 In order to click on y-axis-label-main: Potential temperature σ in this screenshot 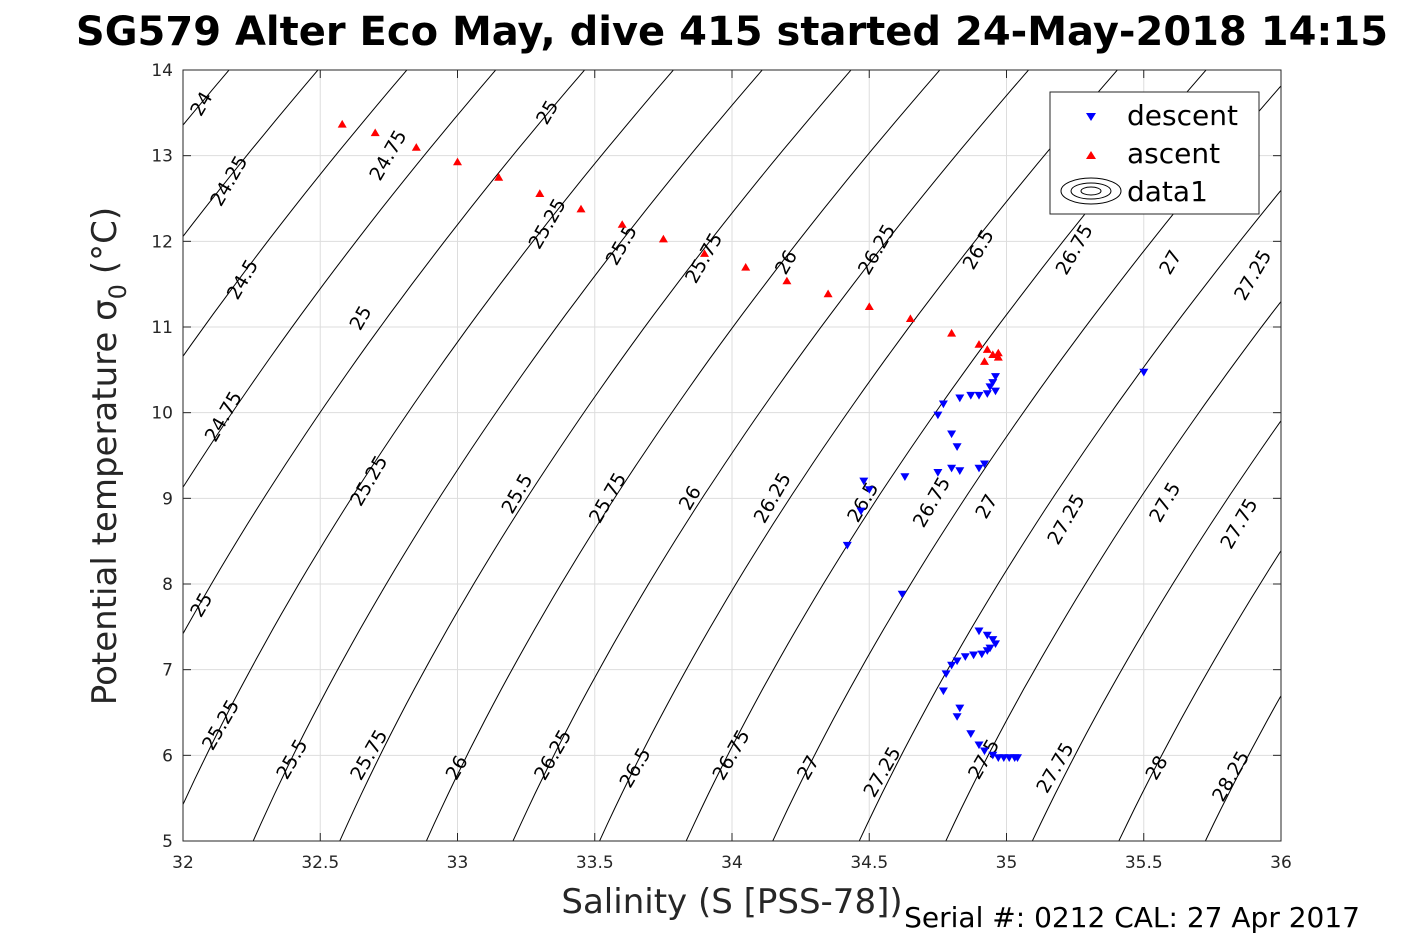, I will do `click(105, 502)`.